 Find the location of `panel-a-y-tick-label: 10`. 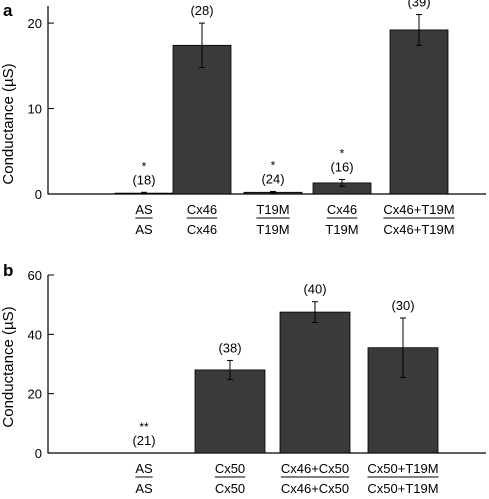

panel-a-y-tick-label: 10 is located at coordinates (35, 109).